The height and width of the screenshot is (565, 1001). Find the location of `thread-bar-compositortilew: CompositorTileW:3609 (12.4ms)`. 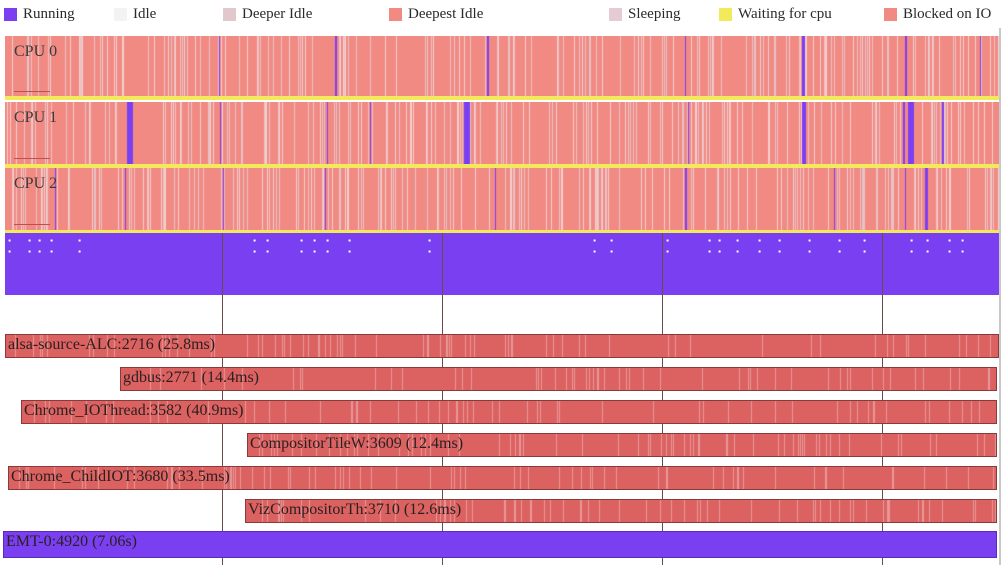

thread-bar-compositortilew: CompositorTileW:3609 (12.4ms) is located at coordinates (622, 445).